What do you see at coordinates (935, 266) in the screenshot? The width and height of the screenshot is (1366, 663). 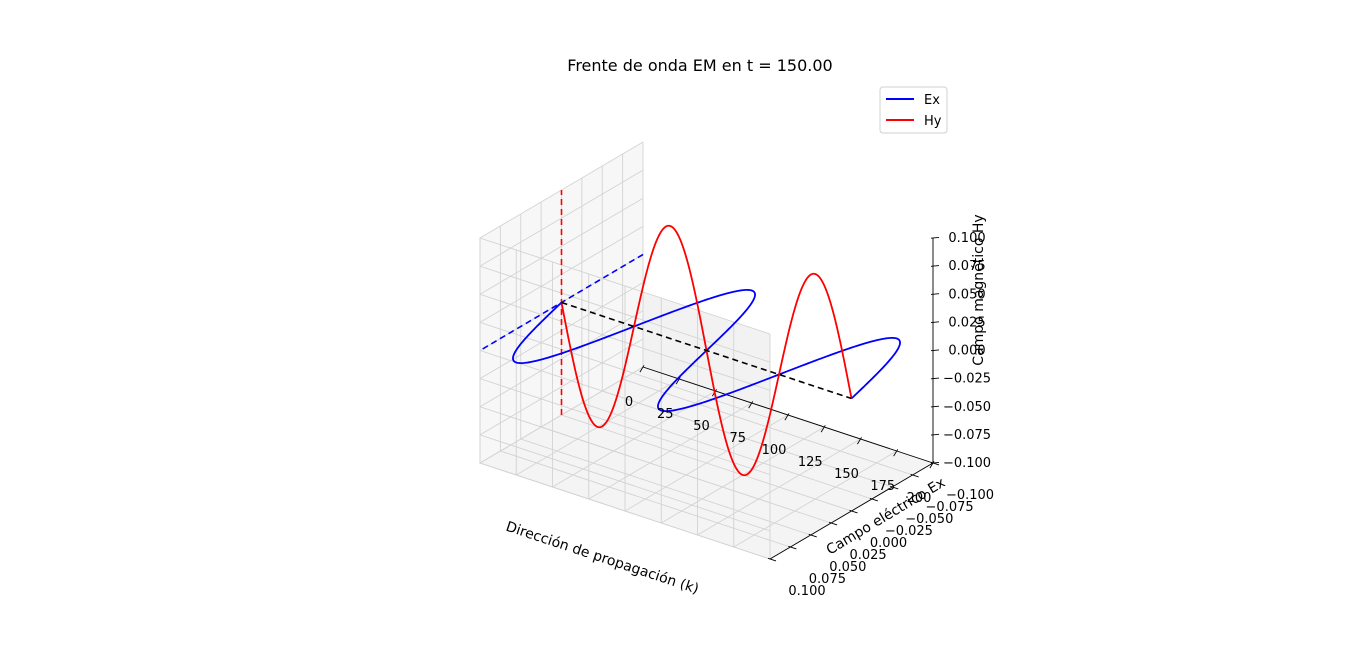 I see `z-7-tick` at bounding box center [935, 266].